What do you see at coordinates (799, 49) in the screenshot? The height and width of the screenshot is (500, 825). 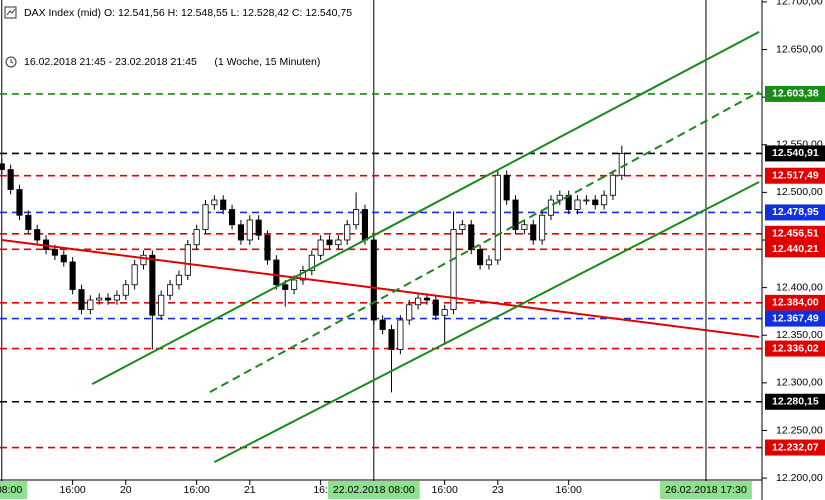 I see `y-tick-label: 12.650,00` at bounding box center [799, 49].